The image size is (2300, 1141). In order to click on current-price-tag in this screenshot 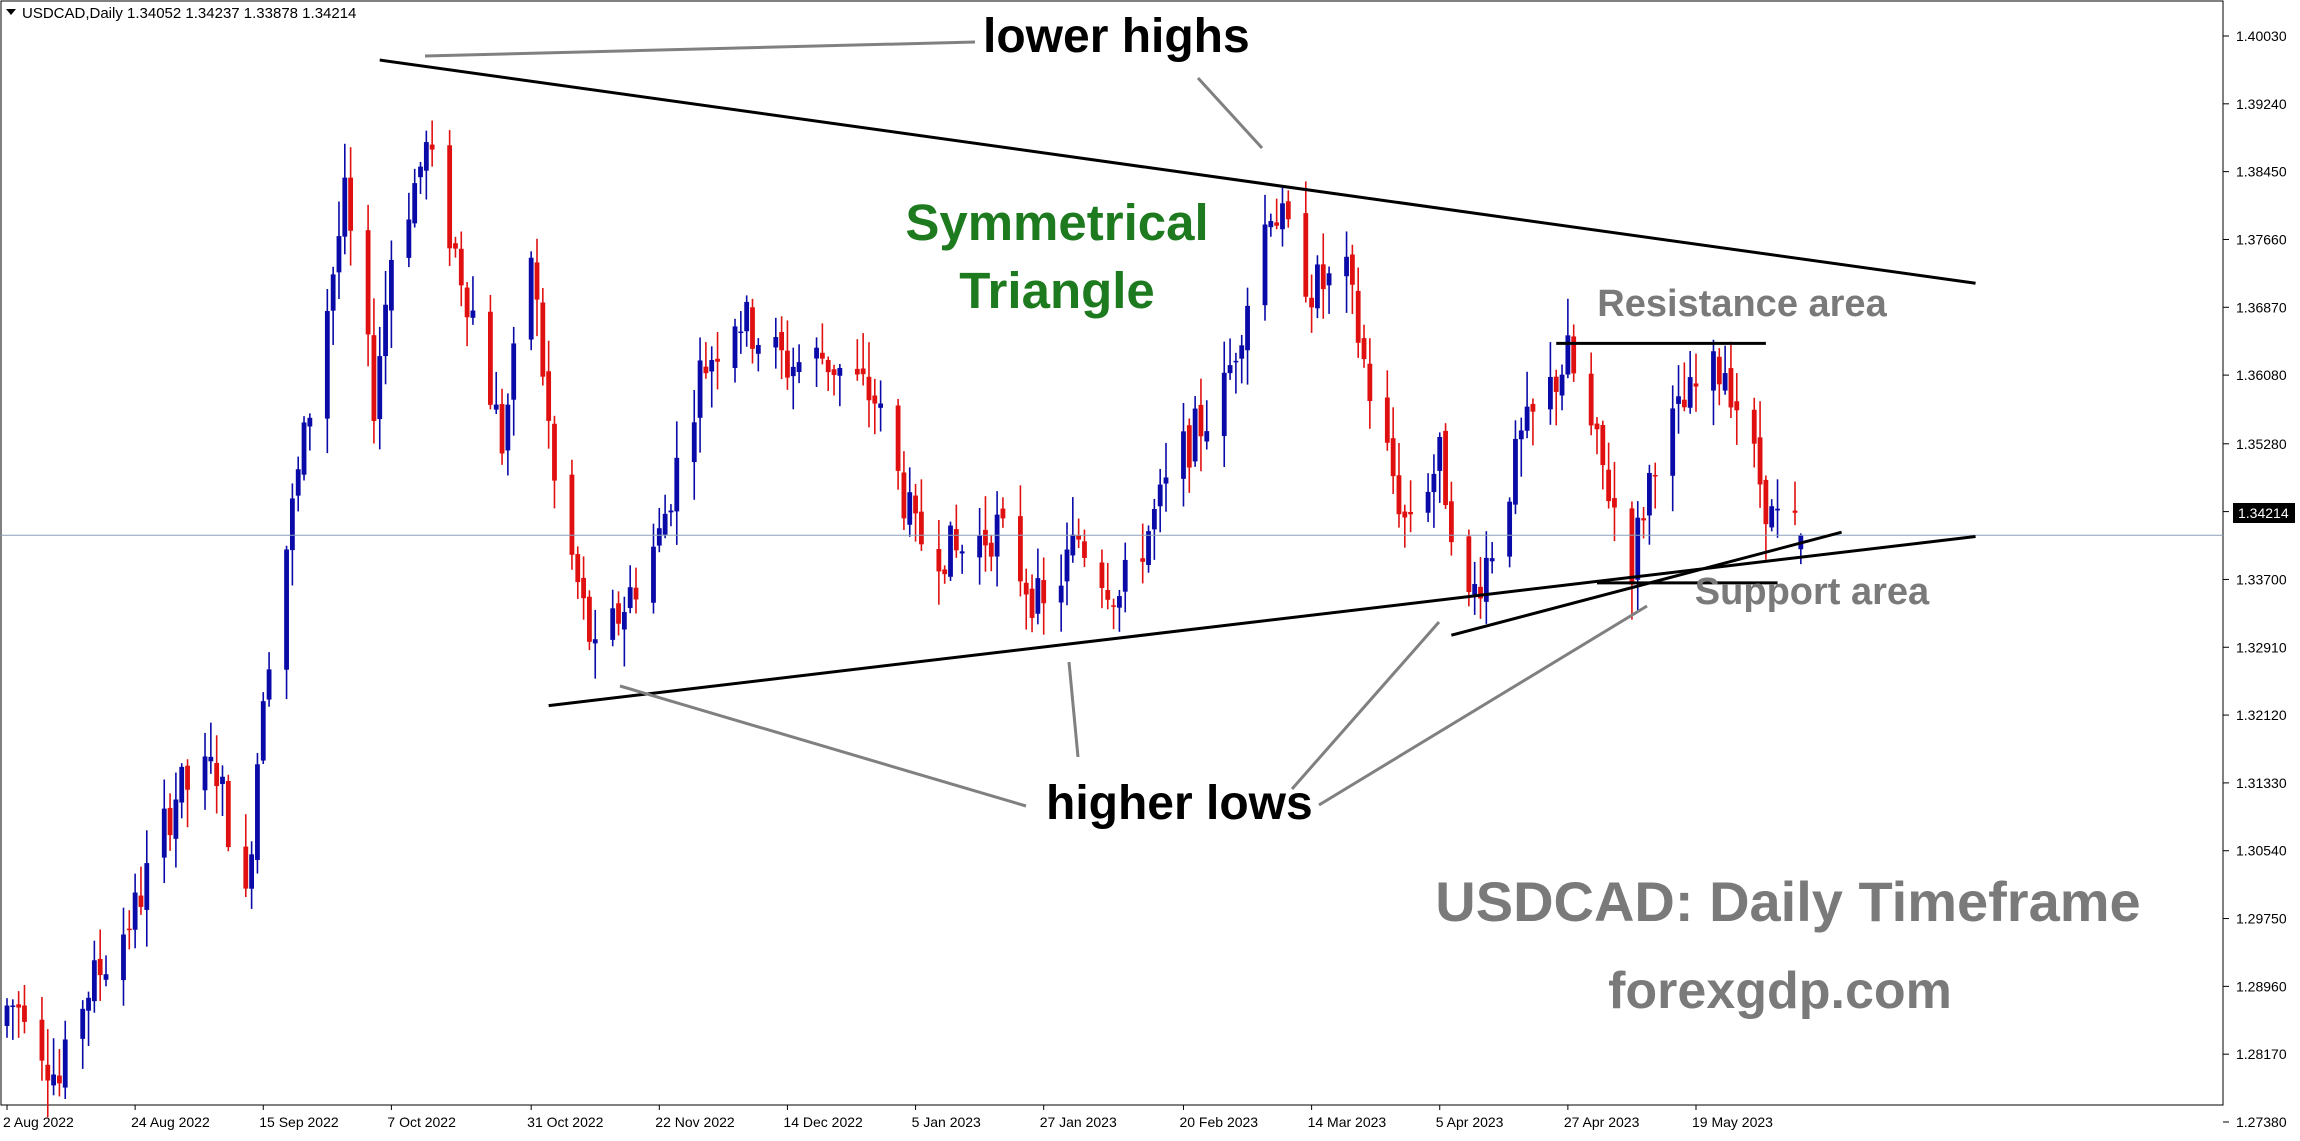, I will do `click(2264, 513)`.